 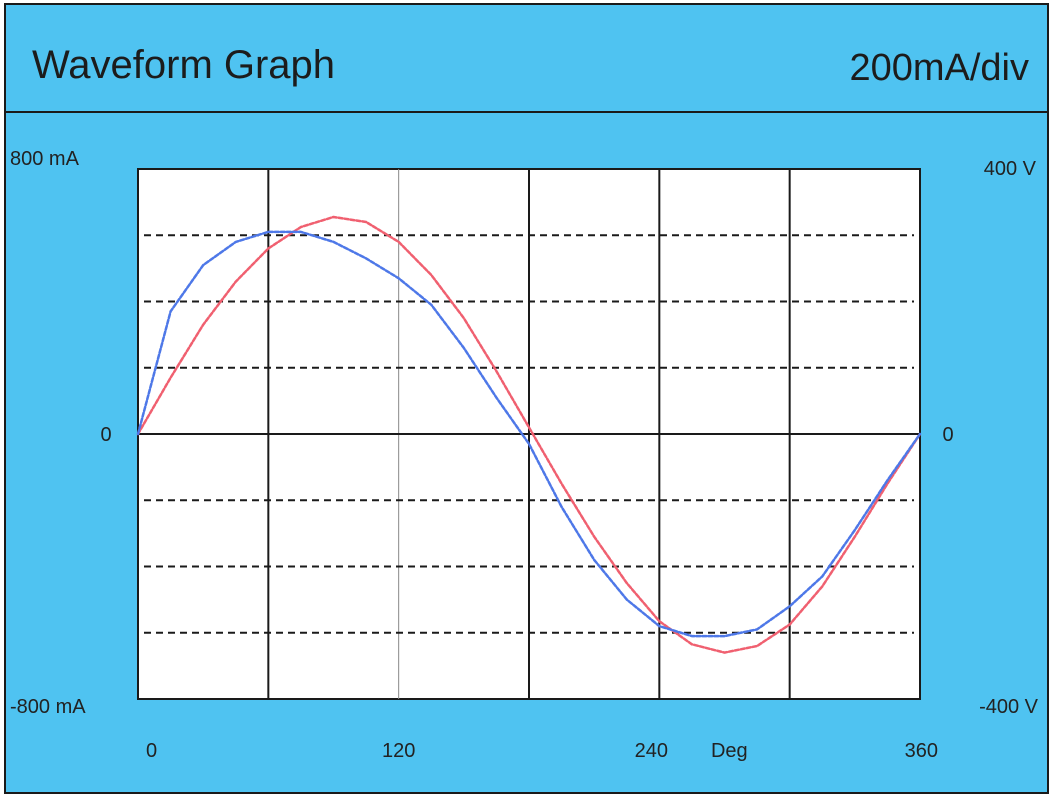 What do you see at coordinates (921, 751) in the screenshot?
I see `x-tick-label: 360` at bounding box center [921, 751].